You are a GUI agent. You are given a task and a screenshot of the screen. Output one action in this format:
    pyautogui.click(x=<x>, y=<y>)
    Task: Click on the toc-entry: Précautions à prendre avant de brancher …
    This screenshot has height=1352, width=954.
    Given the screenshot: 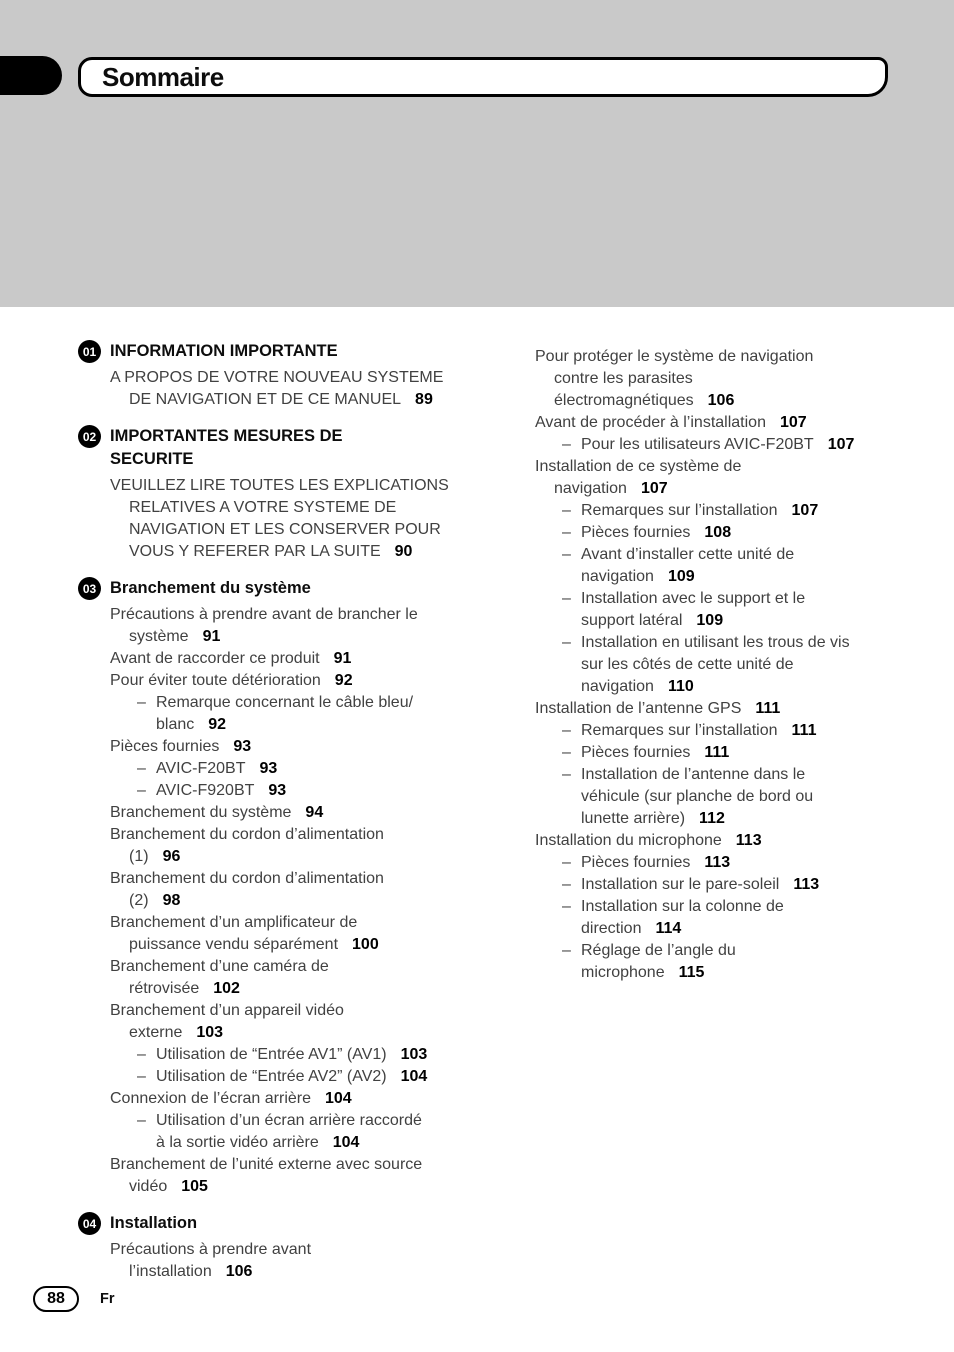 What is the action you would take?
    pyautogui.click(x=285, y=626)
    